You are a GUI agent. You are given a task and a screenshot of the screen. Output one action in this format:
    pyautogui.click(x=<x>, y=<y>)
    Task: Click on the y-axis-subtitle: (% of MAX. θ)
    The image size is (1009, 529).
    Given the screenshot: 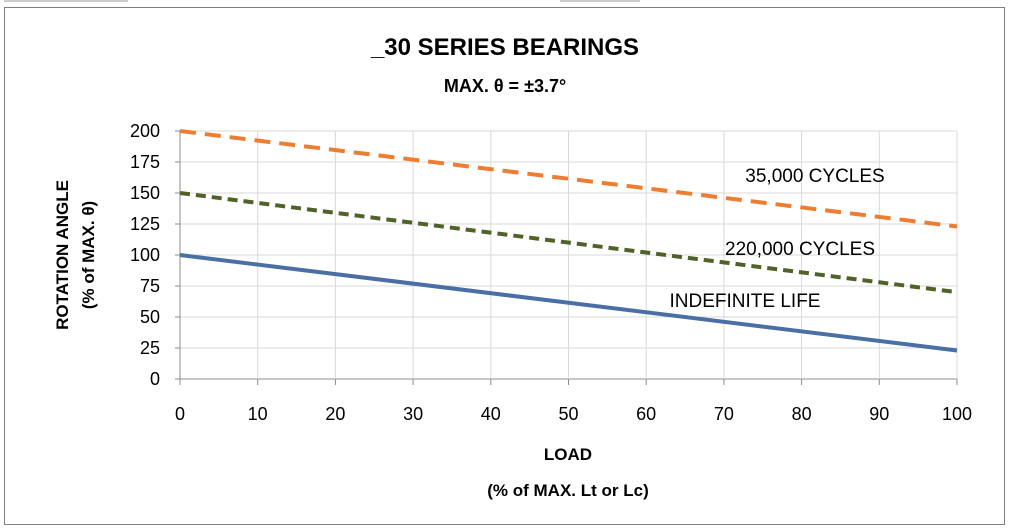 What is the action you would take?
    pyautogui.click(x=88, y=255)
    